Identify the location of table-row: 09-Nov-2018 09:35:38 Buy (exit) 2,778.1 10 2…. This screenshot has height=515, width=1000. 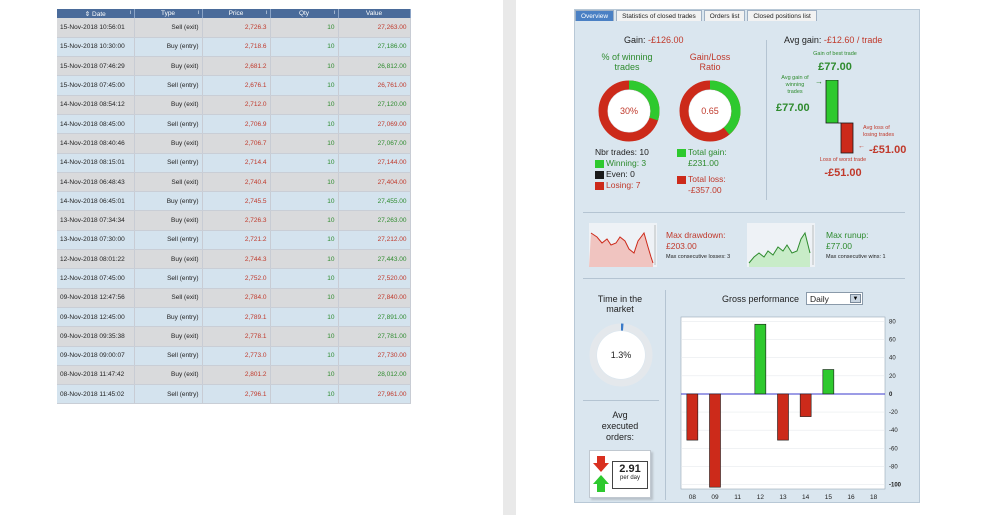
(234, 336).